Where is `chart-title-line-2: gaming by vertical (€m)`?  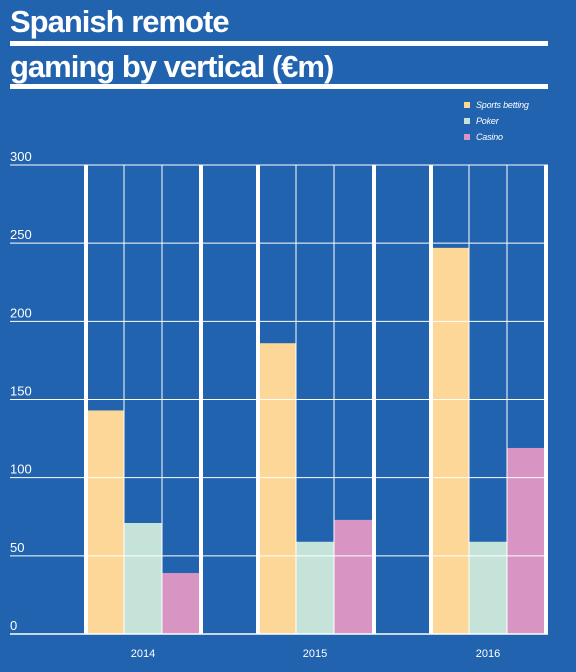 chart-title-line-2: gaming by vertical (€m) is located at coordinates (172, 66).